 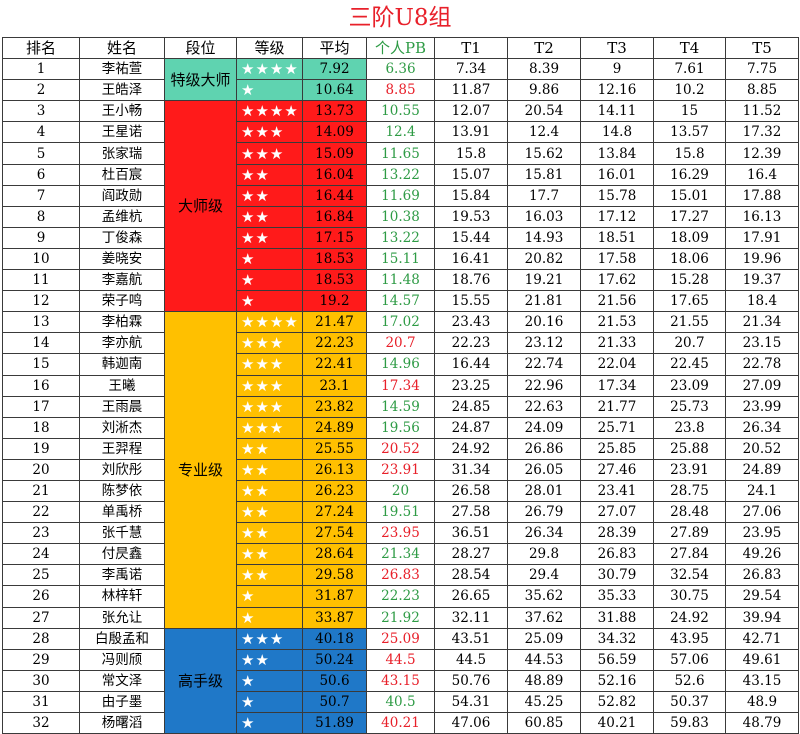 I want to click on name-cell: 荣子鸣, so click(x=122, y=301).